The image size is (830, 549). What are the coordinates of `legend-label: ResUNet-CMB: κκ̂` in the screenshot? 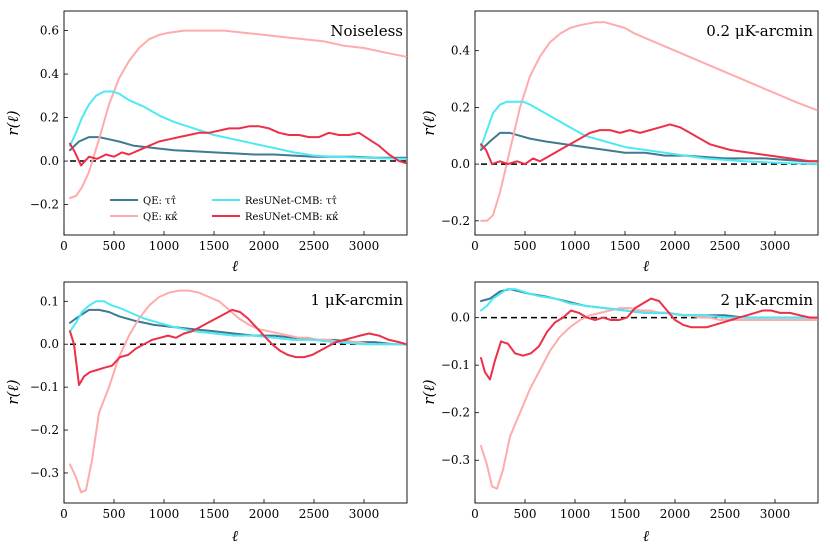 It's located at (292, 217).